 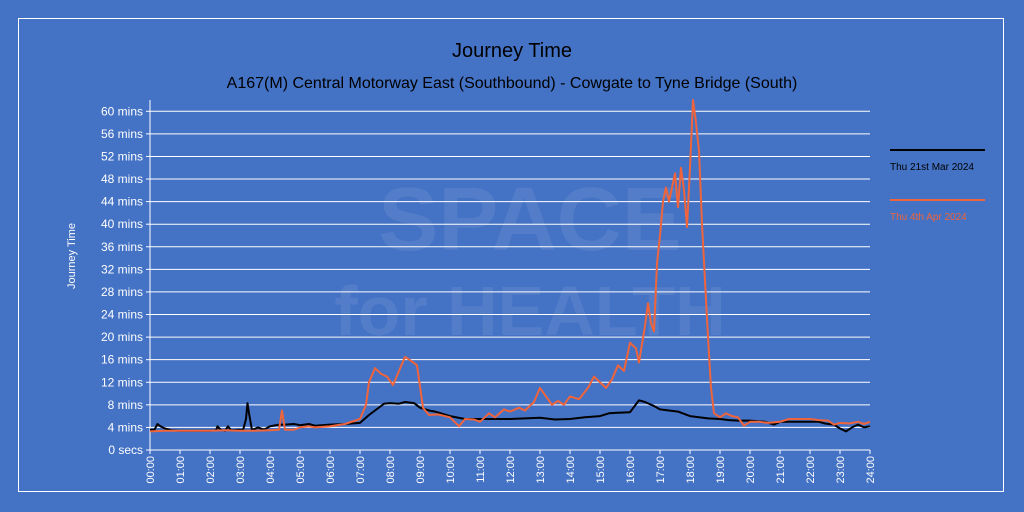 What do you see at coordinates (451, 470) in the screenshot?
I see `x-tick-label: 10:00` at bounding box center [451, 470].